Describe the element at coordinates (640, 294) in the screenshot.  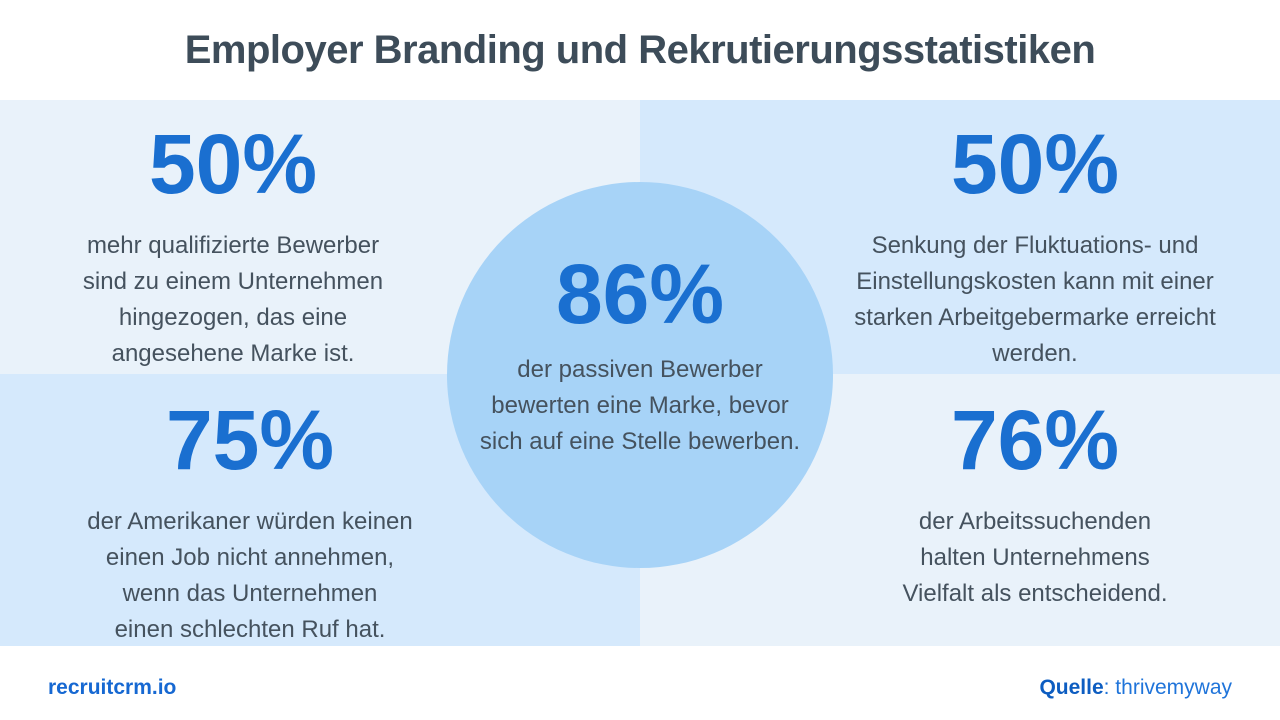
I see `stat-value-center: 86%` at that location.